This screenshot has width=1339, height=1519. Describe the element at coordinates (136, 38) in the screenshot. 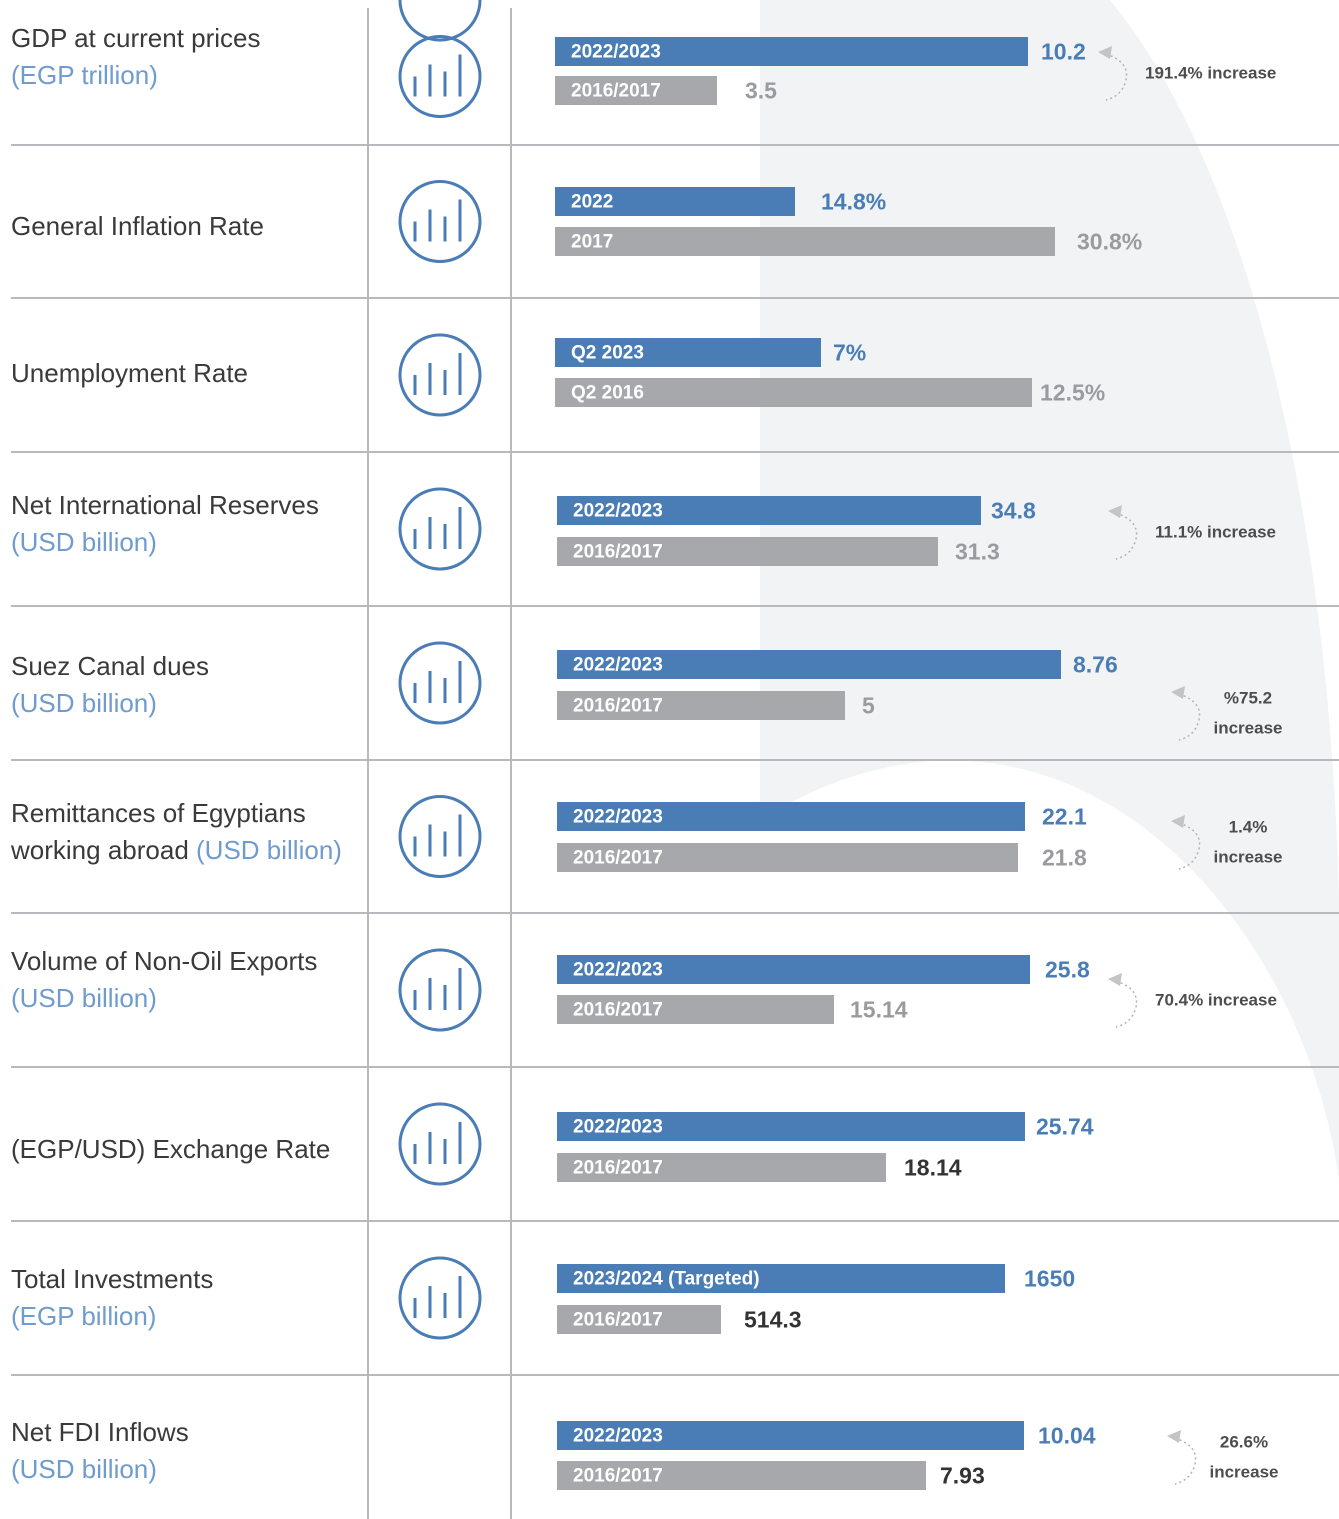

I see `title-text: GDP at current prices` at that location.